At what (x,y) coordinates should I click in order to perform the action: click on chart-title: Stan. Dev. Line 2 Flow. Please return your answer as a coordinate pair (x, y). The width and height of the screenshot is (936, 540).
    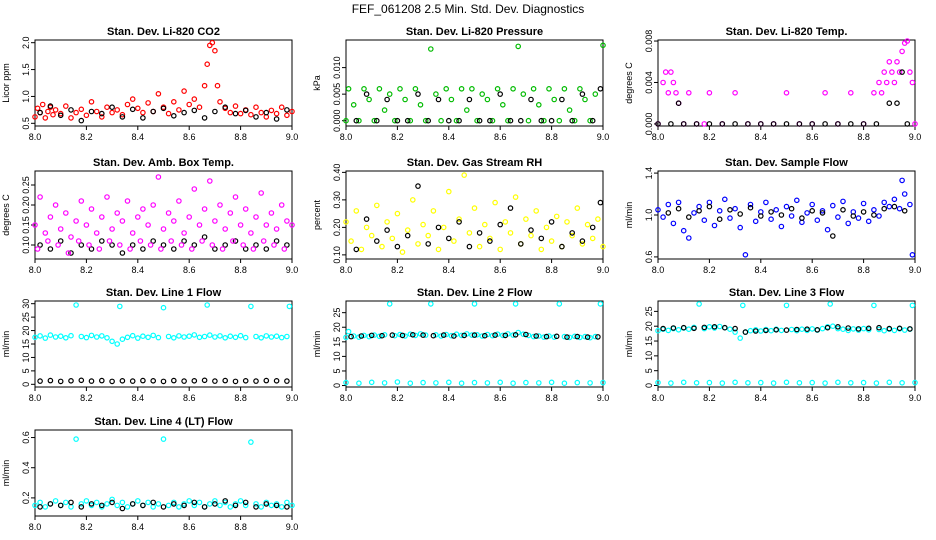
    Looking at the image, I should click on (475, 293).